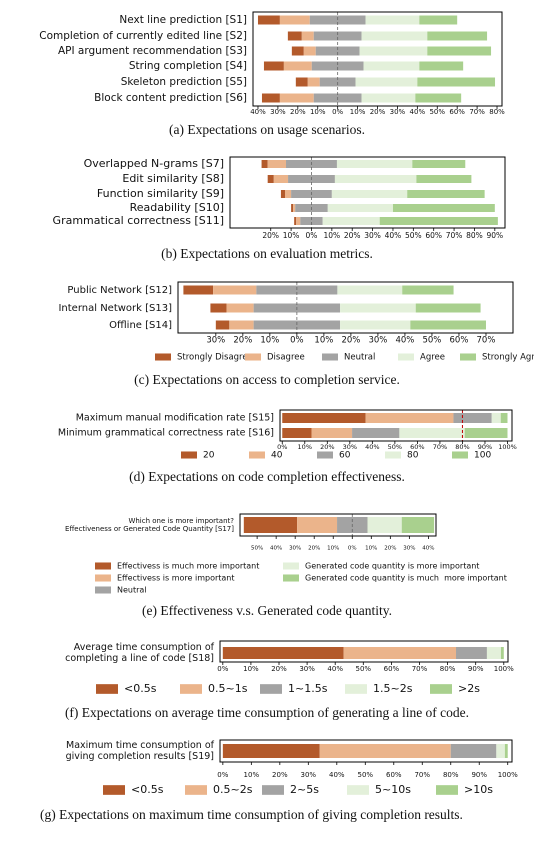 Image resolution: width=534 pixels, height=848 pixels. I want to click on legend-label: 40, so click(277, 456).